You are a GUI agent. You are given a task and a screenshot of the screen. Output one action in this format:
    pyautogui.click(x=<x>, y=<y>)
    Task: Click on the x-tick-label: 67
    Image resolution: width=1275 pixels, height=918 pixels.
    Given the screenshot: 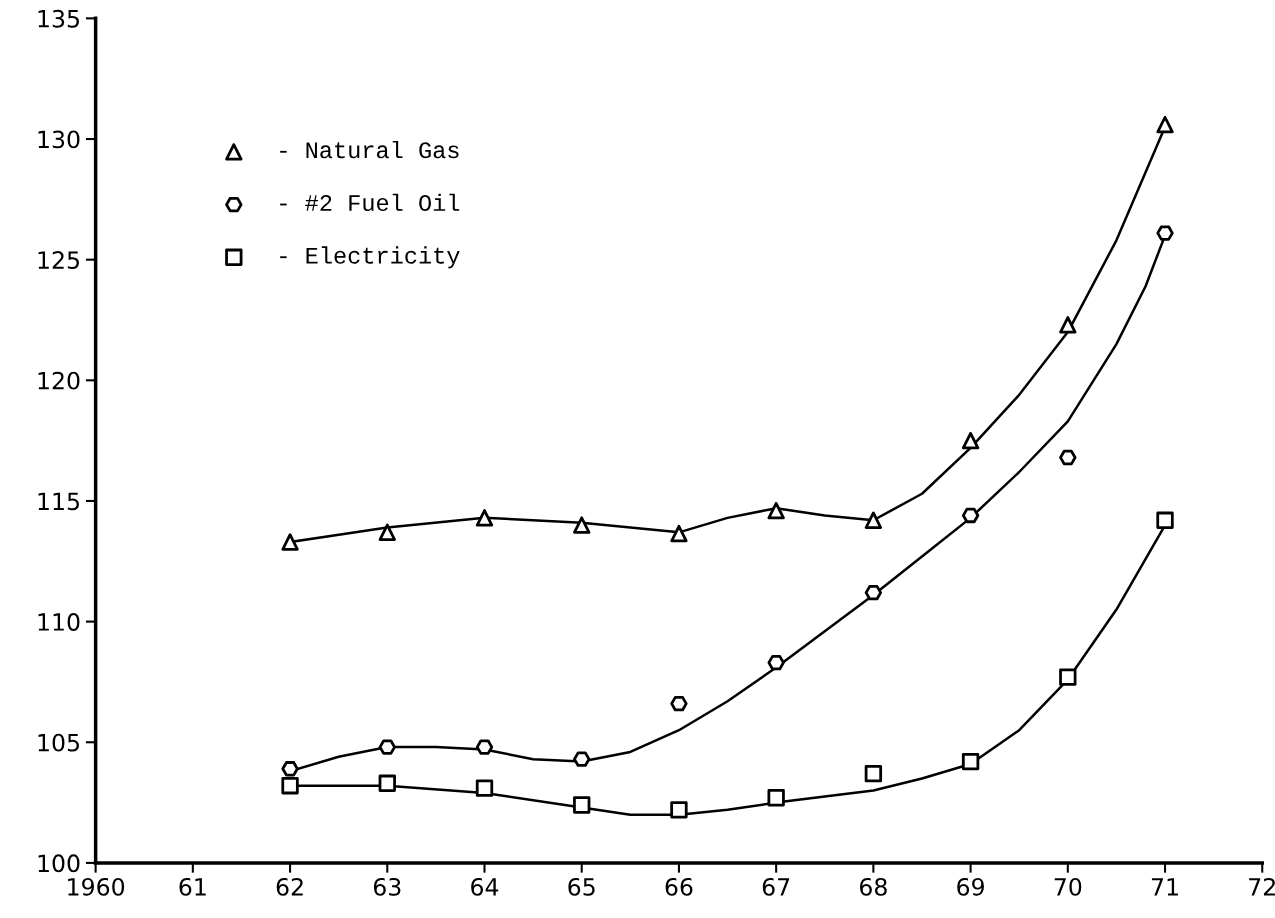 What is the action you would take?
    pyautogui.click(x=776, y=886)
    